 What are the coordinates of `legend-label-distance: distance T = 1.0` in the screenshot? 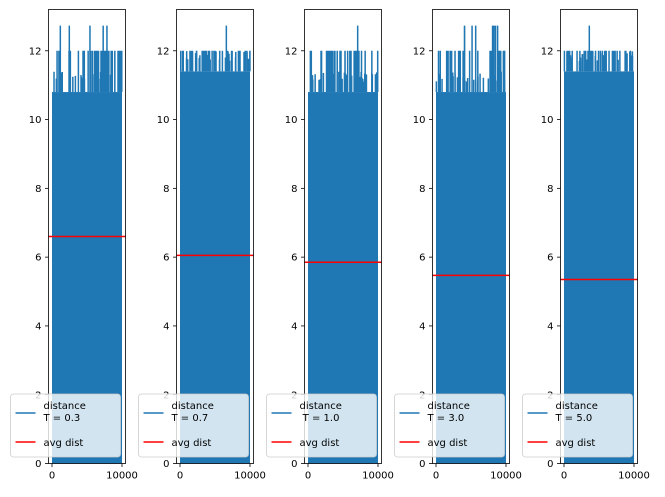 It's located at (321, 412).